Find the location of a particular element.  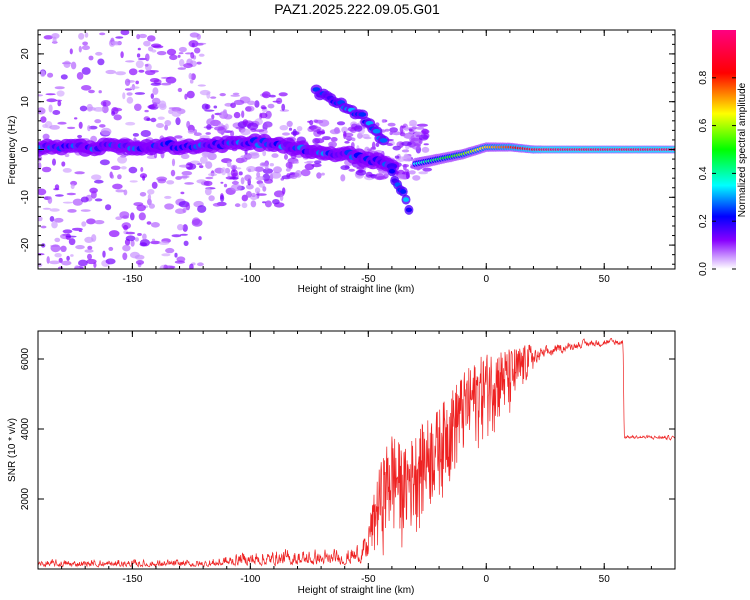

x-tick-label: -100 is located at coordinates (250, 579).